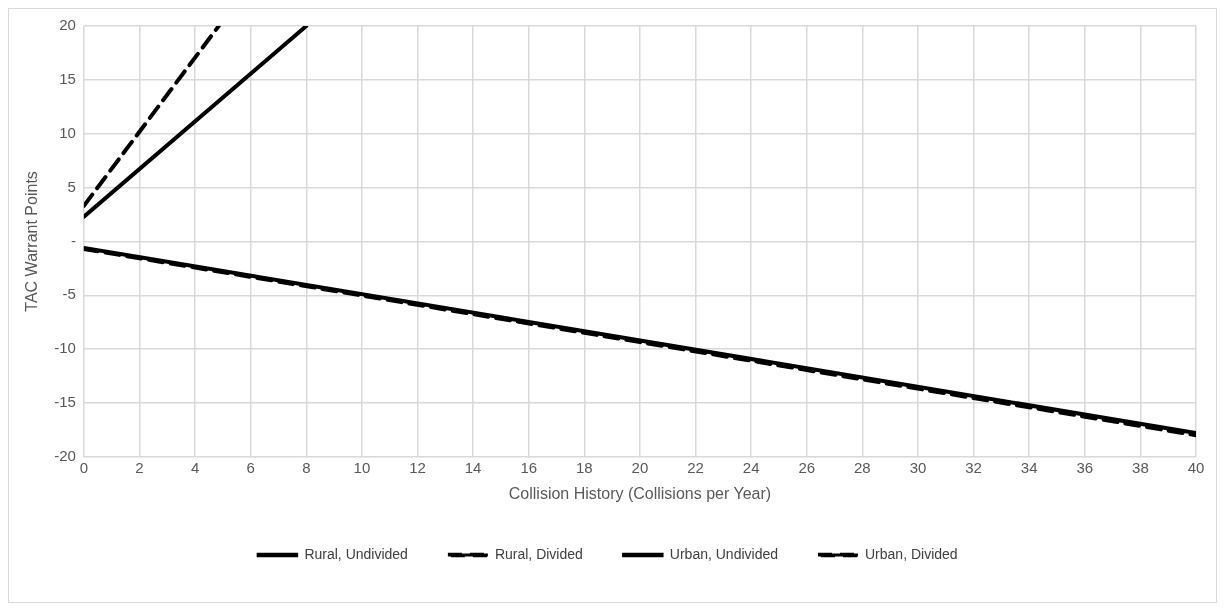 This screenshot has height=611, width=1225. What do you see at coordinates (723, 553) in the screenshot?
I see `legend-label: Urban, Undivided` at bounding box center [723, 553].